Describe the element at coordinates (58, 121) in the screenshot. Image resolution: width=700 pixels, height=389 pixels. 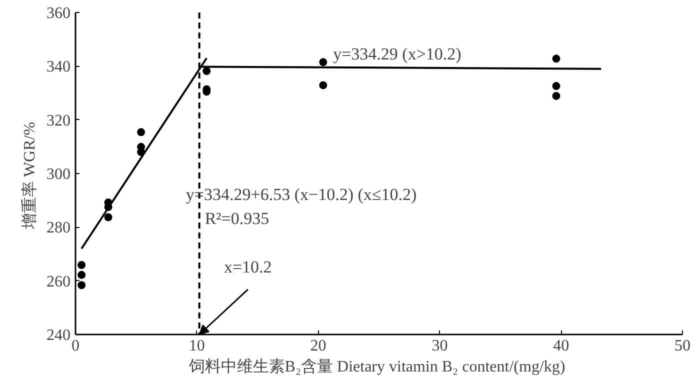
I see `y-tick-label: 320` at that location.